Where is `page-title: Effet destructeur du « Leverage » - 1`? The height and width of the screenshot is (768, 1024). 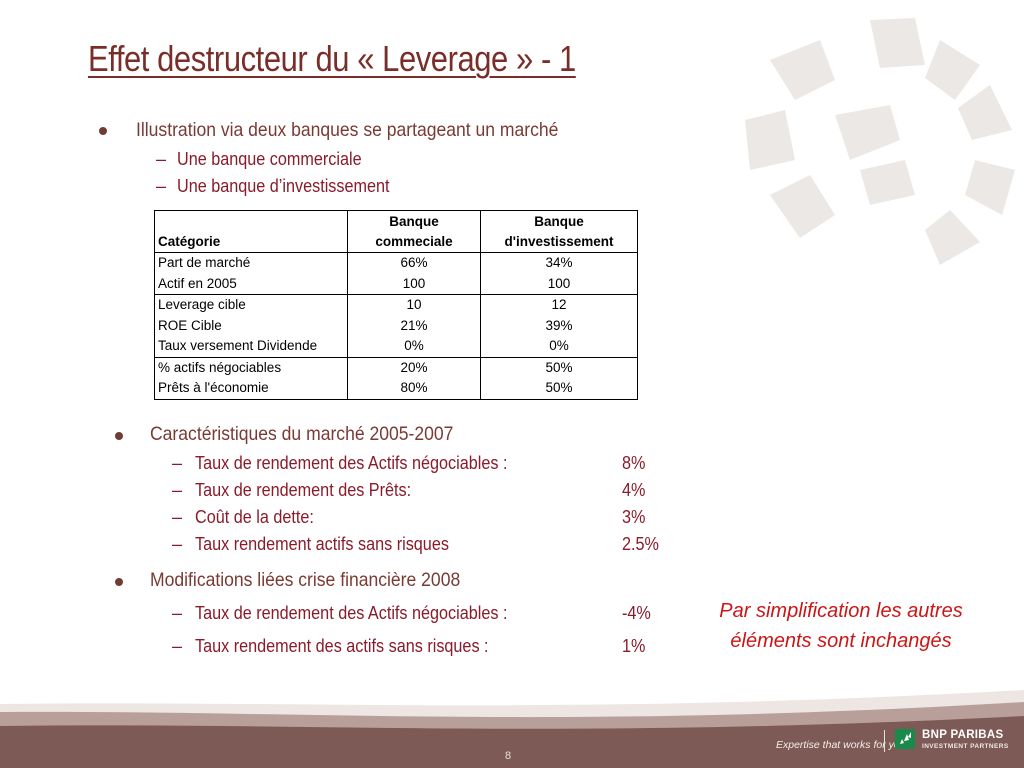
page-title: Effet destructeur du « Leverage » - 1 is located at coordinates (332, 58).